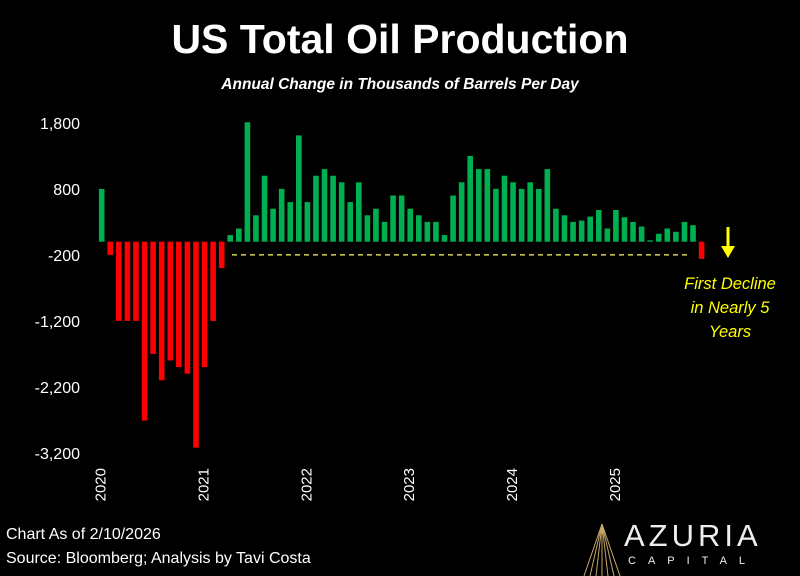 This screenshot has width=800, height=576. I want to click on x-tick-label: 2023, so click(409, 484).